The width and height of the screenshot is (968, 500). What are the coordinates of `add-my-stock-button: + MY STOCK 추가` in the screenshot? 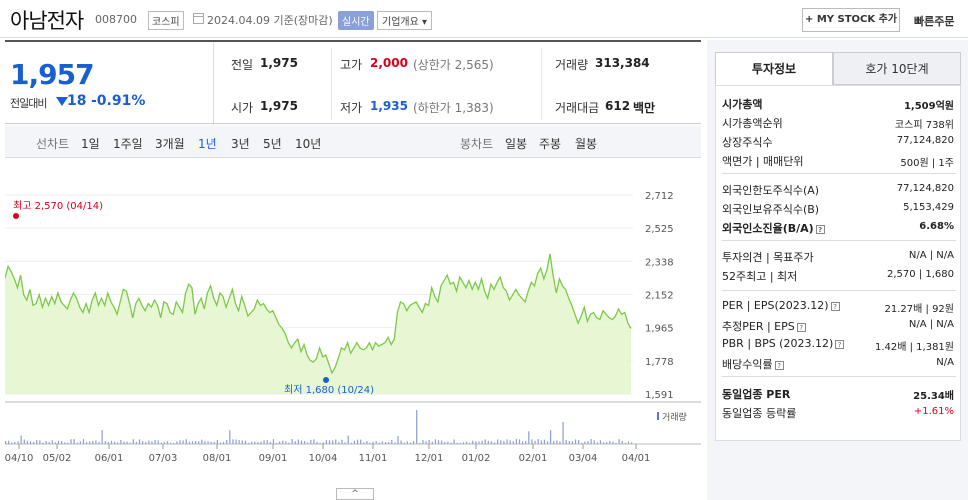 It's located at (851, 20).